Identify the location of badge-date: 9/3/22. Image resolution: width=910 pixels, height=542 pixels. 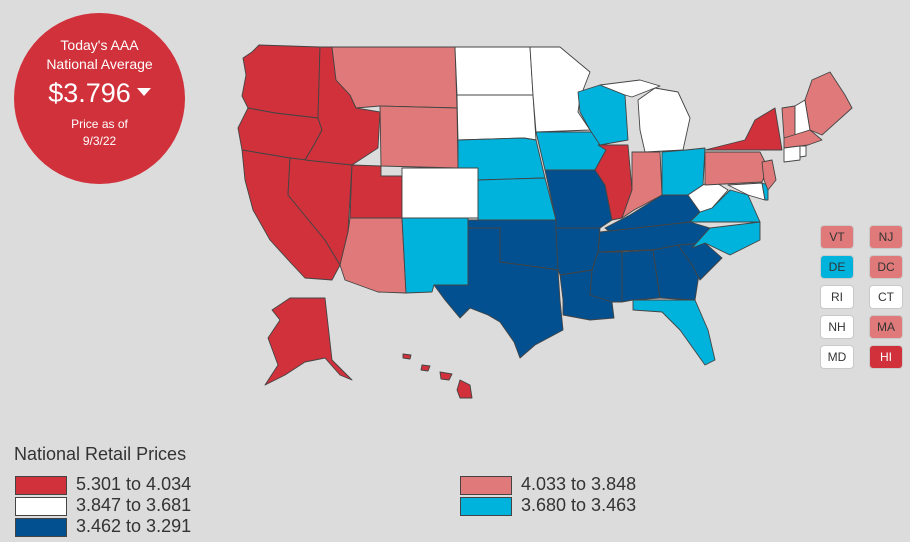
(99, 141).